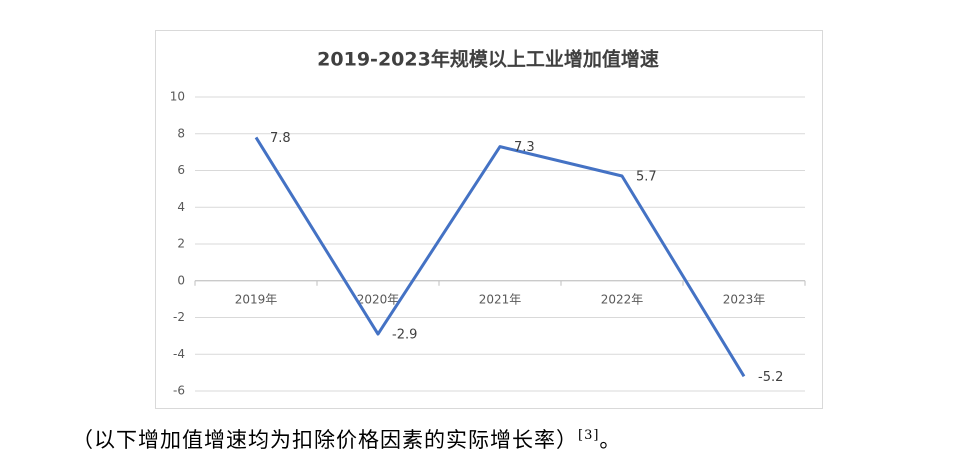 The image size is (969, 472). Describe the element at coordinates (179, 391) in the screenshot. I see `y-tick-label: -6` at that location.